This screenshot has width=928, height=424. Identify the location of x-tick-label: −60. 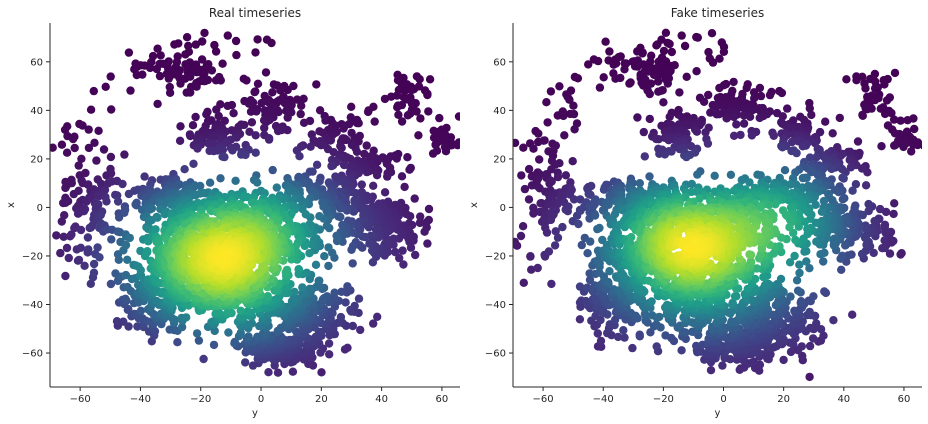
(80, 399).